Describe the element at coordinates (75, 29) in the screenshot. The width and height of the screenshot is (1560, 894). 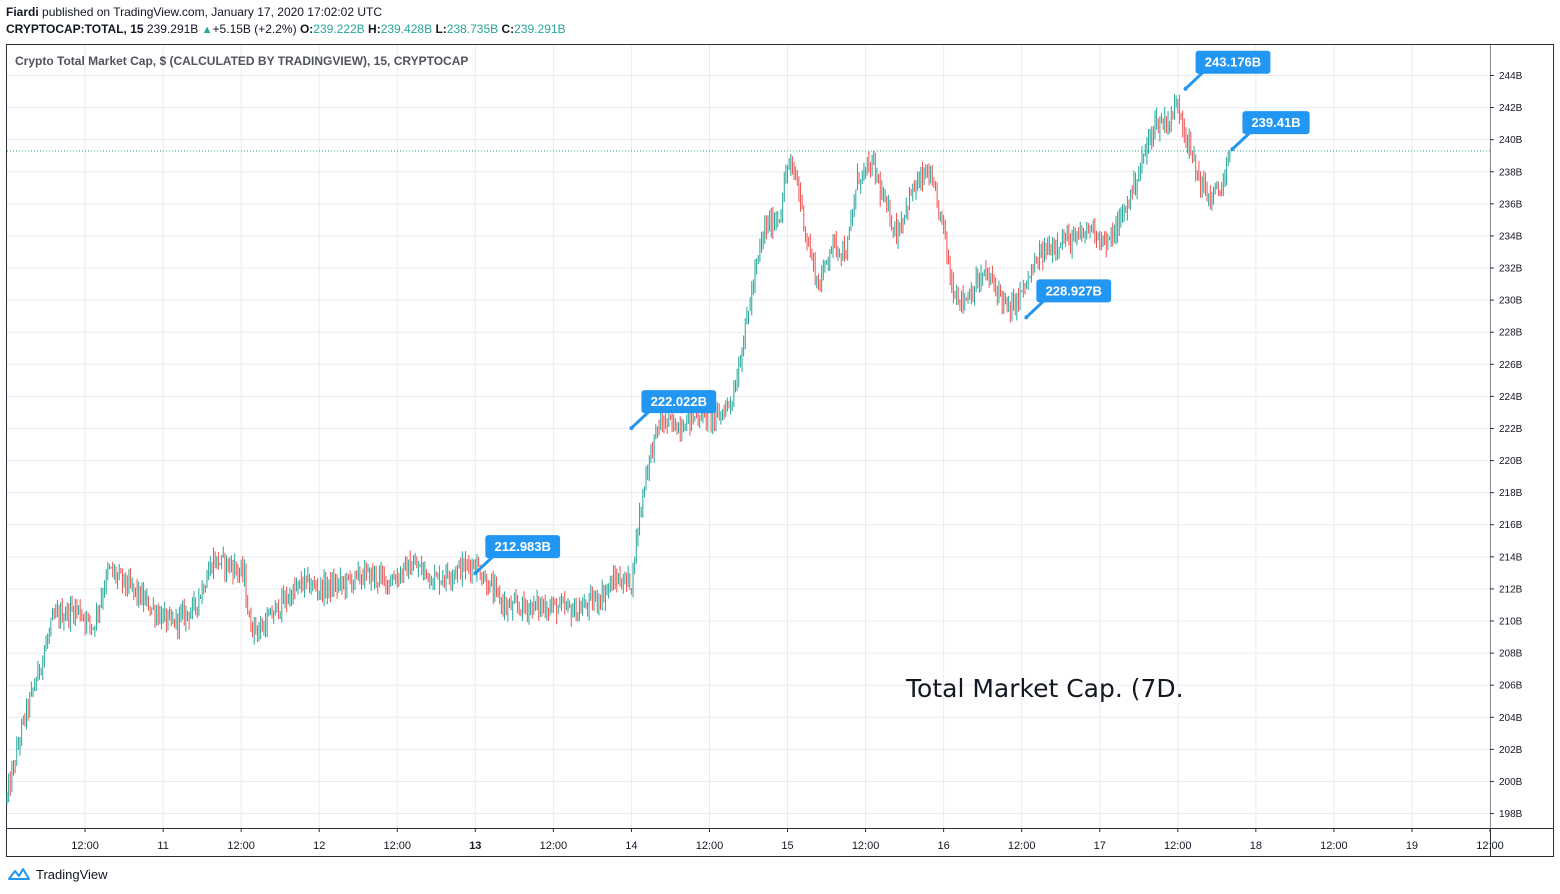
I see `symbol-label: CRYPTOCAP:TOTAL, 15` at that location.